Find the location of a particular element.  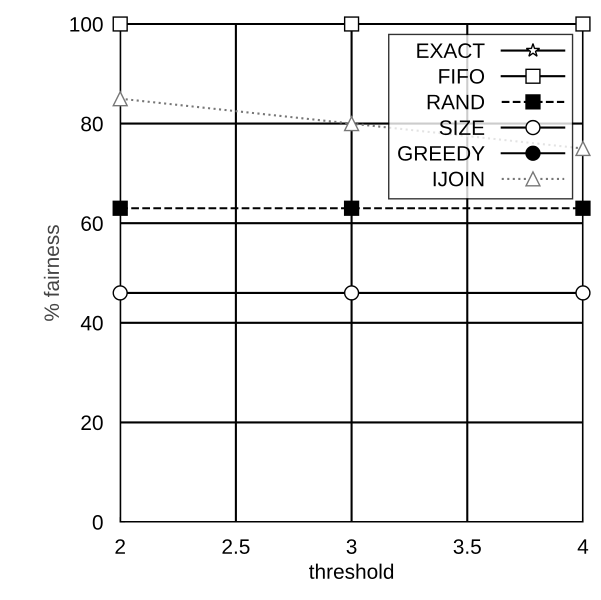

legend-label: RAND is located at coordinates (456, 102).